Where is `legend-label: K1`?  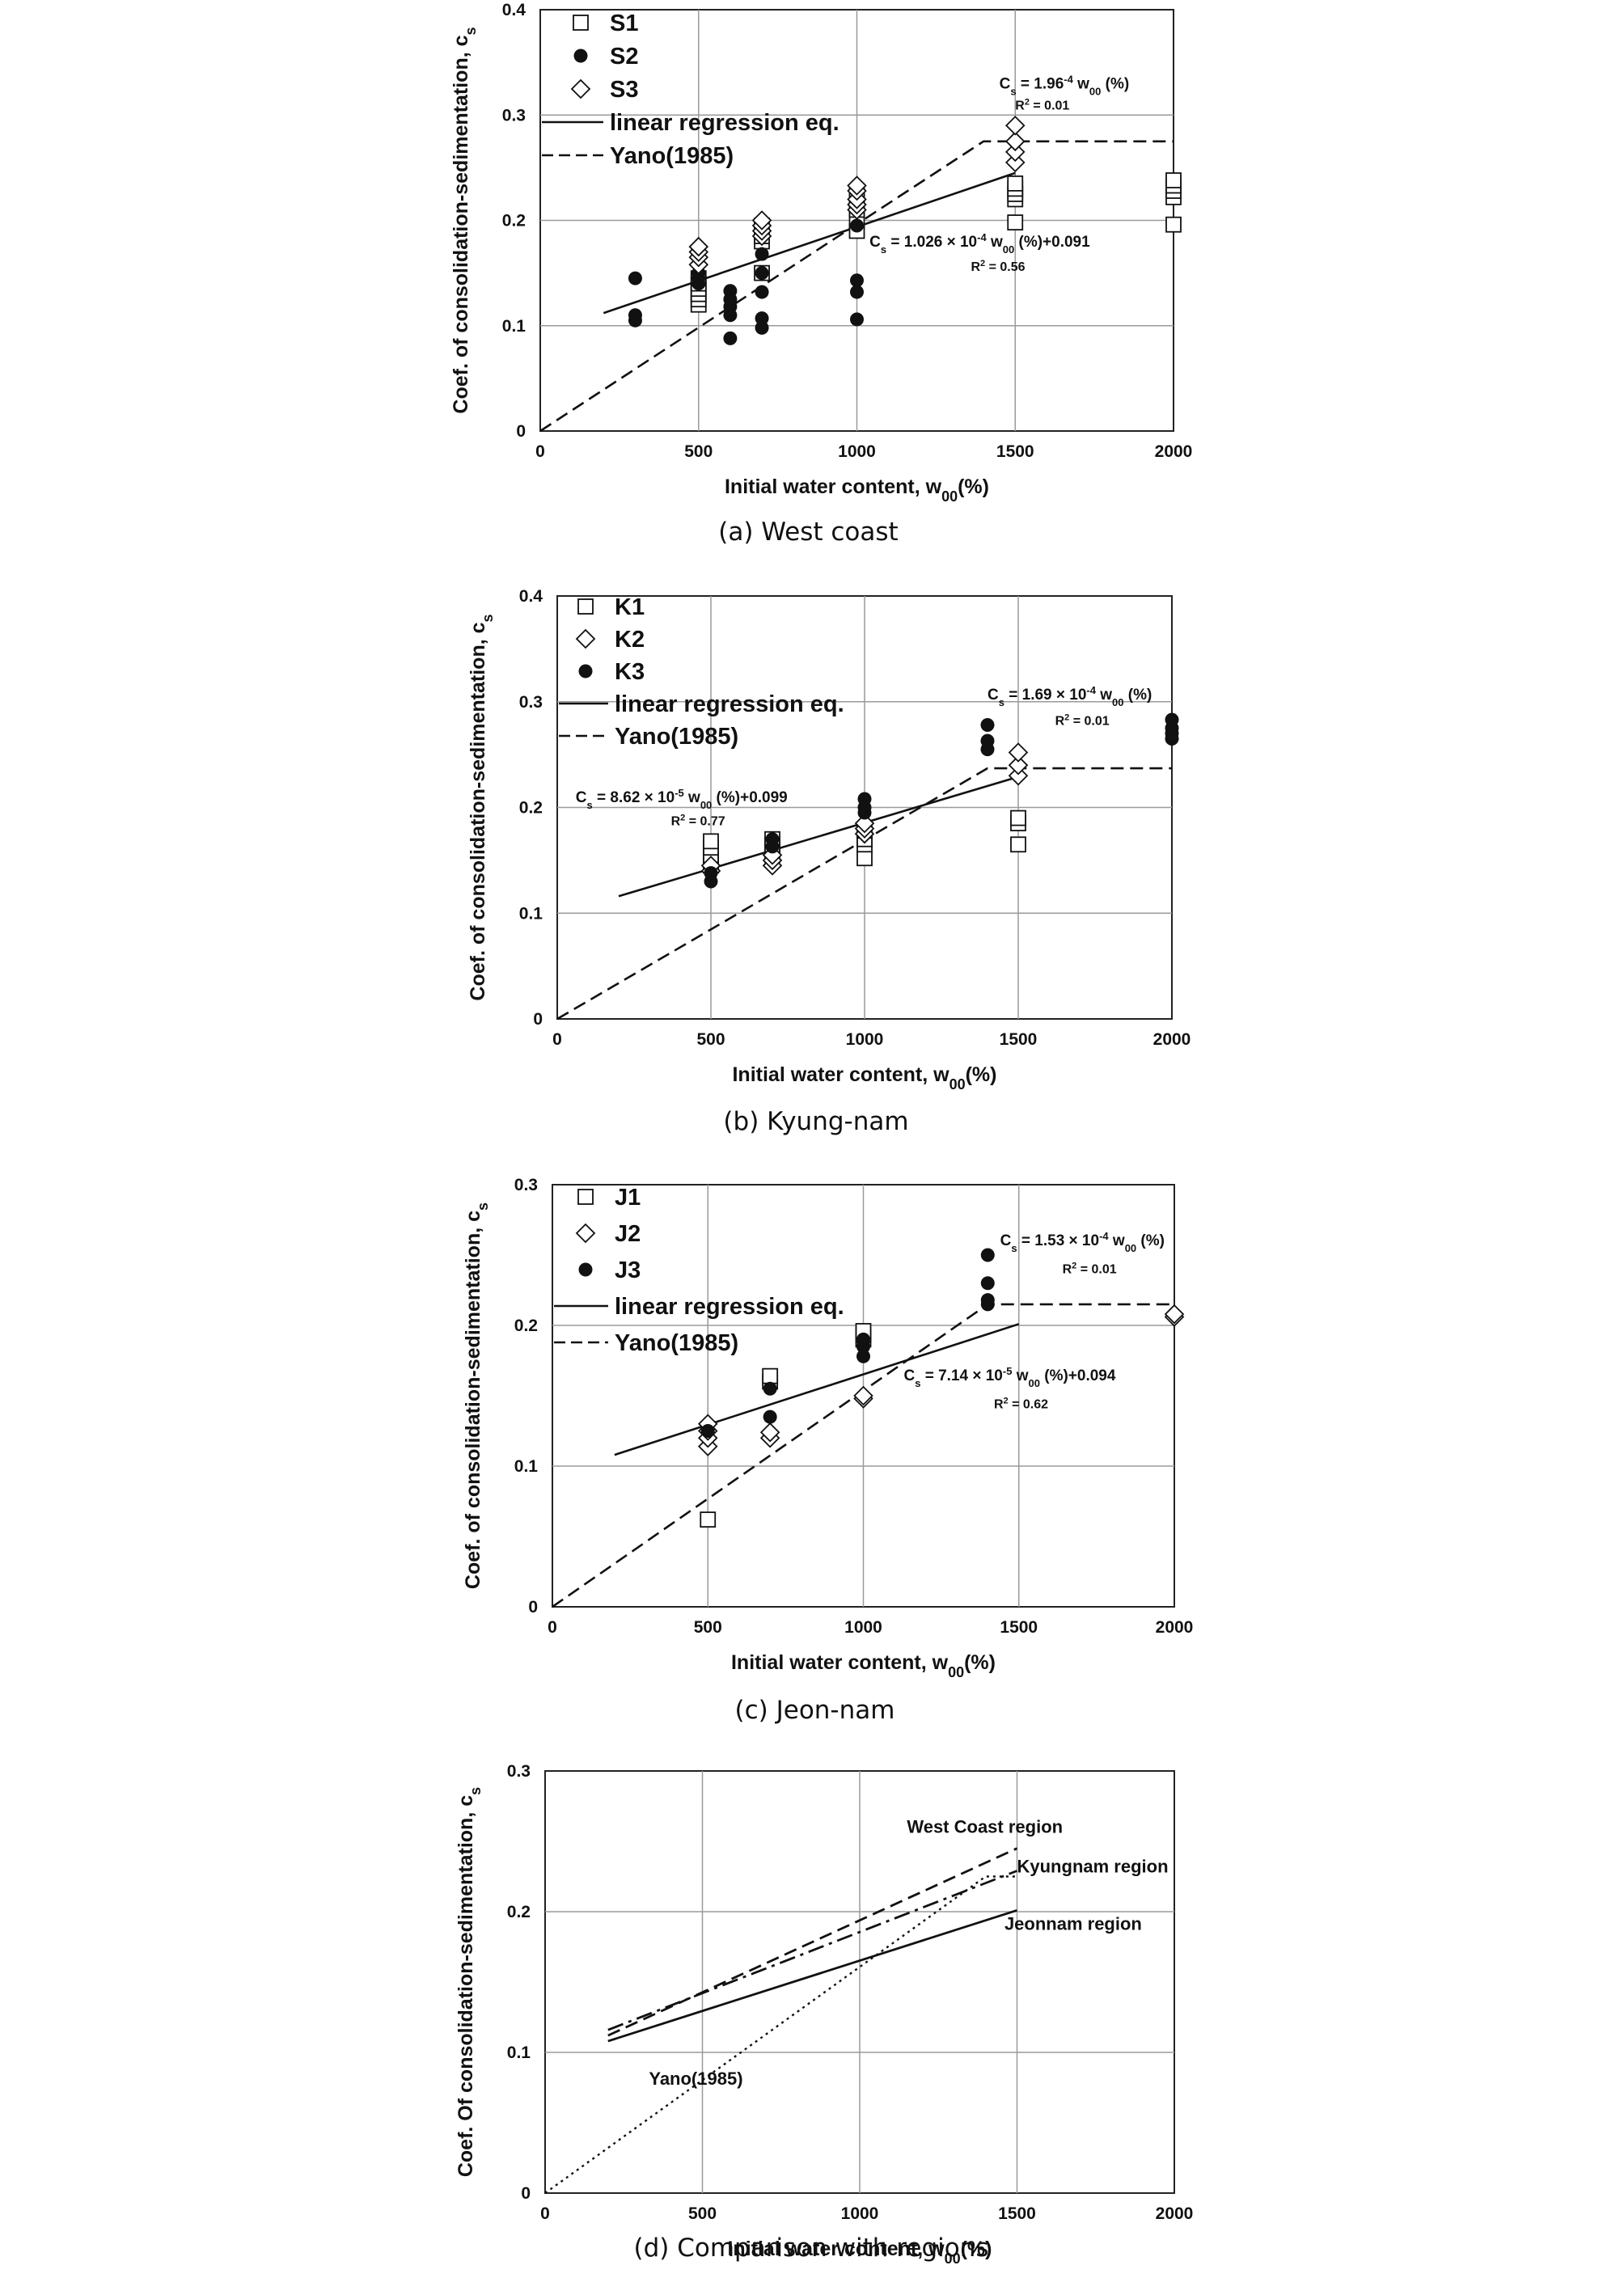 legend-label: K1 is located at coordinates (630, 607).